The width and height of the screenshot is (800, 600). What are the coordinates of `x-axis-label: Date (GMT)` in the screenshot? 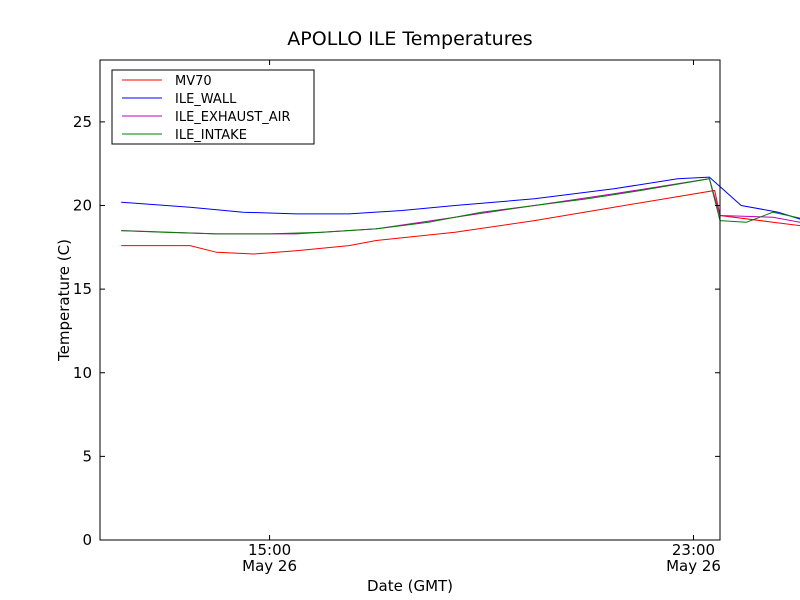 It's located at (410, 586).